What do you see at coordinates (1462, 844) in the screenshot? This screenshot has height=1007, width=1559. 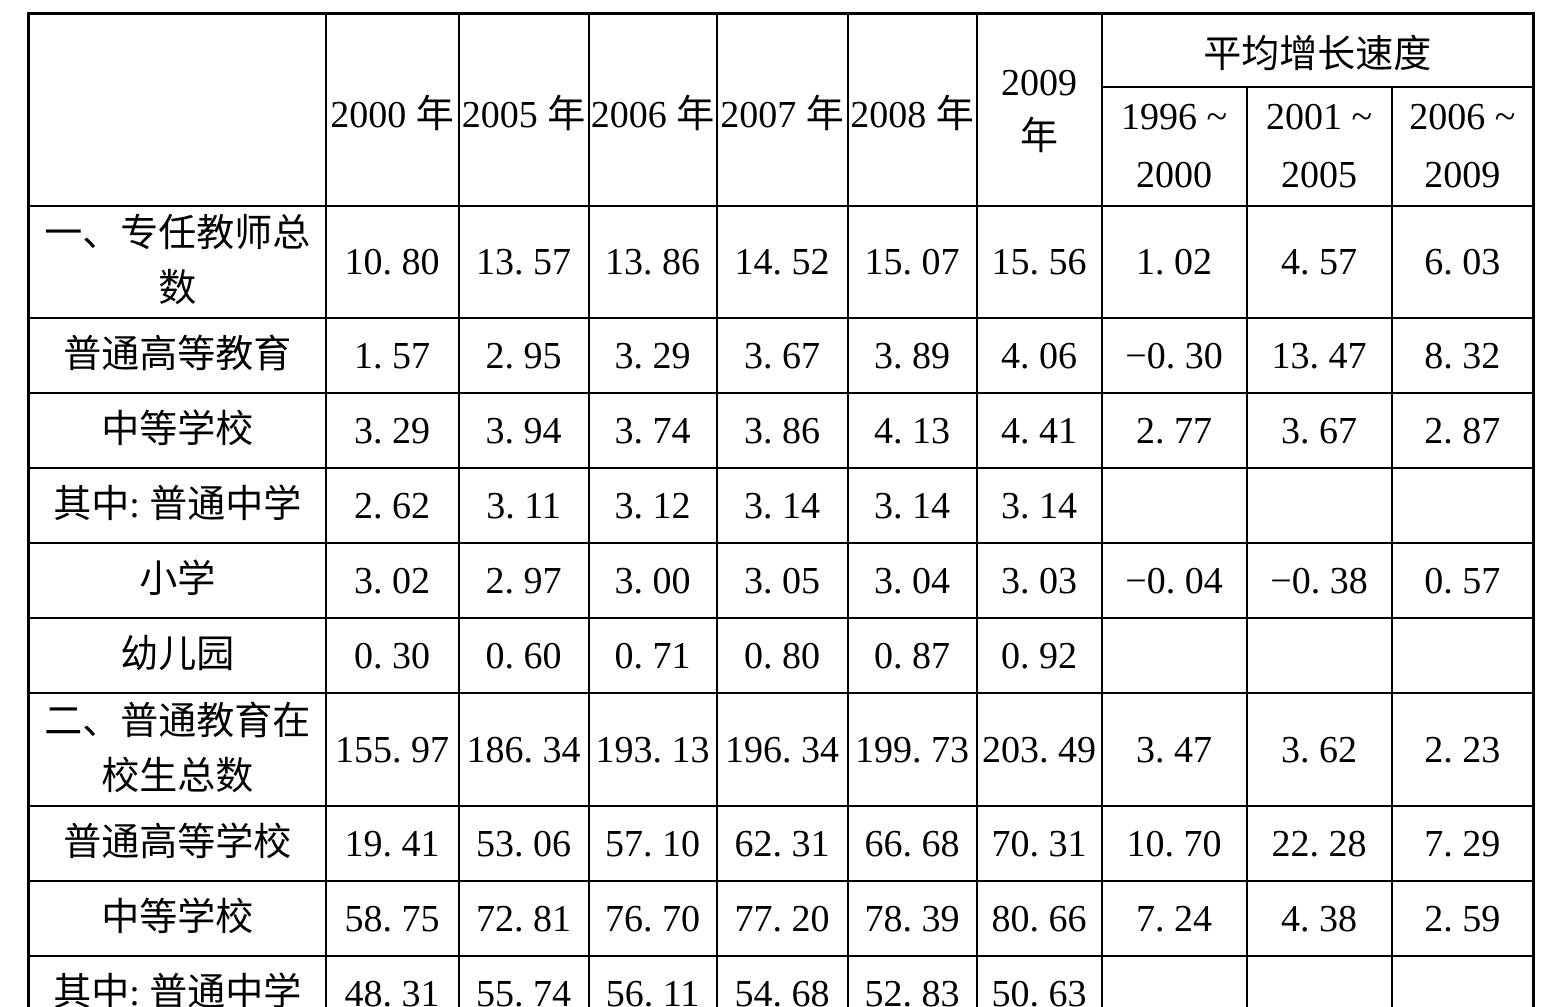 I see `cell: 7. 29` at bounding box center [1462, 844].